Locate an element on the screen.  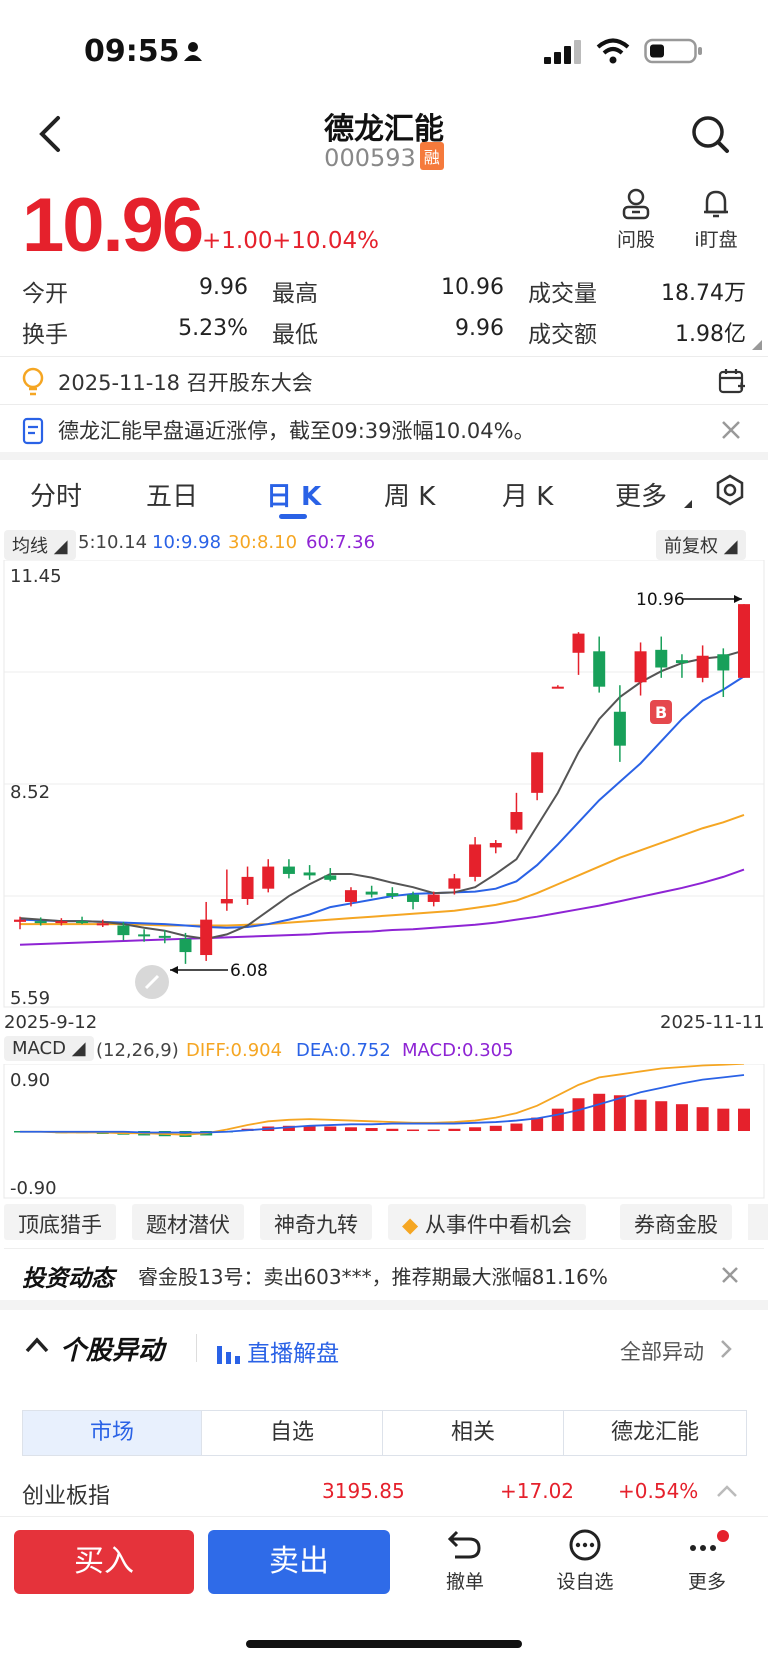
sell-button: 卖出 is located at coordinates (299, 1562).